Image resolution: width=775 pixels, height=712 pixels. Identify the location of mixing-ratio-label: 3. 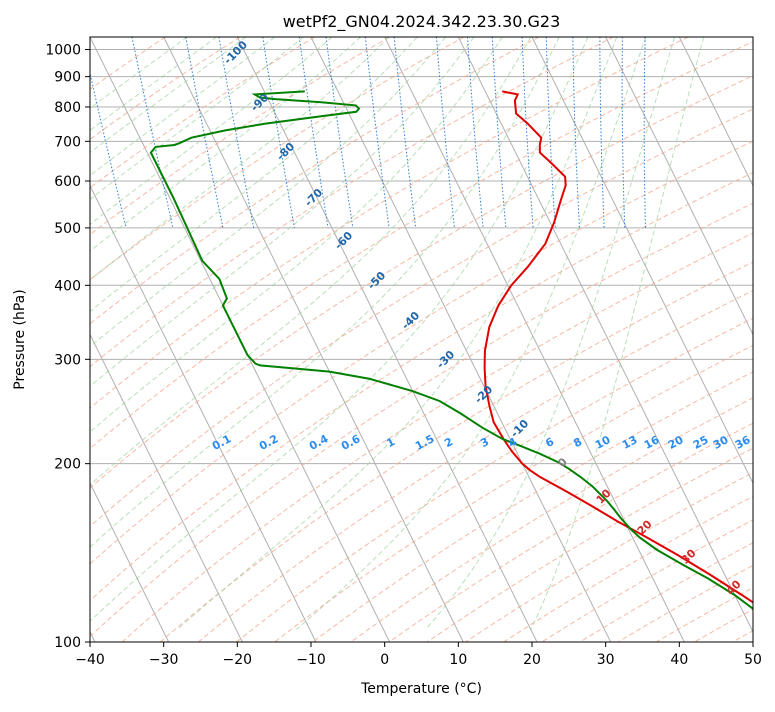
(484, 442).